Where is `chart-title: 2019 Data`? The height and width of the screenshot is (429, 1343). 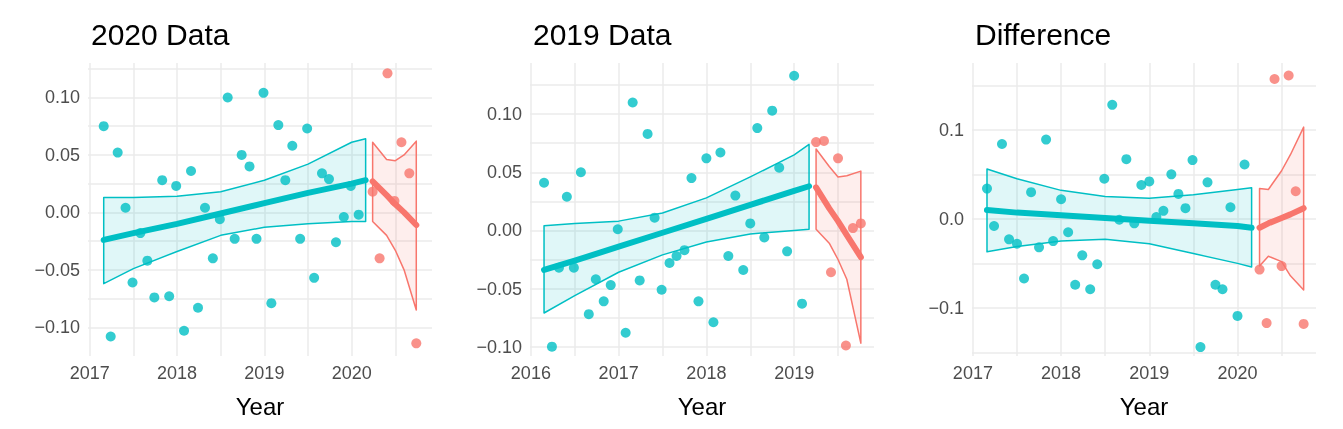 chart-title: 2019 Data is located at coordinates (602, 34).